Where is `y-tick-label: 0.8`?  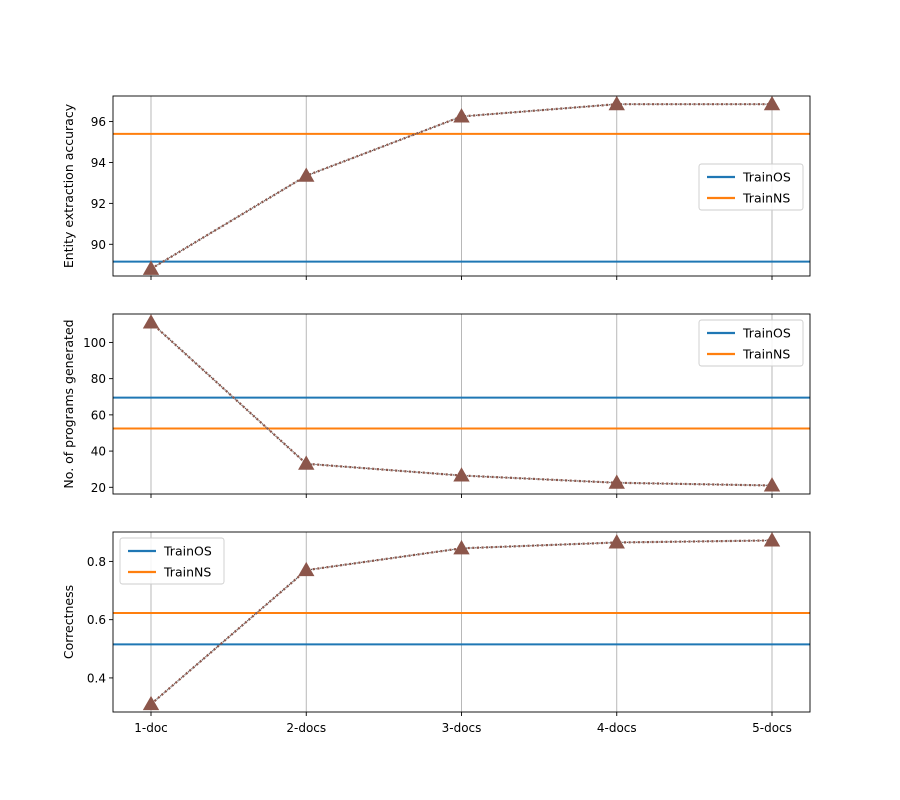 y-tick-label: 0.8 is located at coordinates (96, 562).